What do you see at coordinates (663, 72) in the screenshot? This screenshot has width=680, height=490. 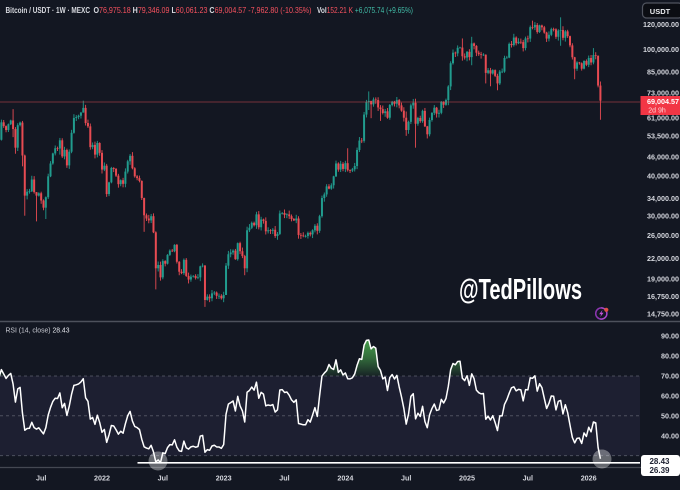 I see `svg-text: 85,000.00` at bounding box center [663, 72].